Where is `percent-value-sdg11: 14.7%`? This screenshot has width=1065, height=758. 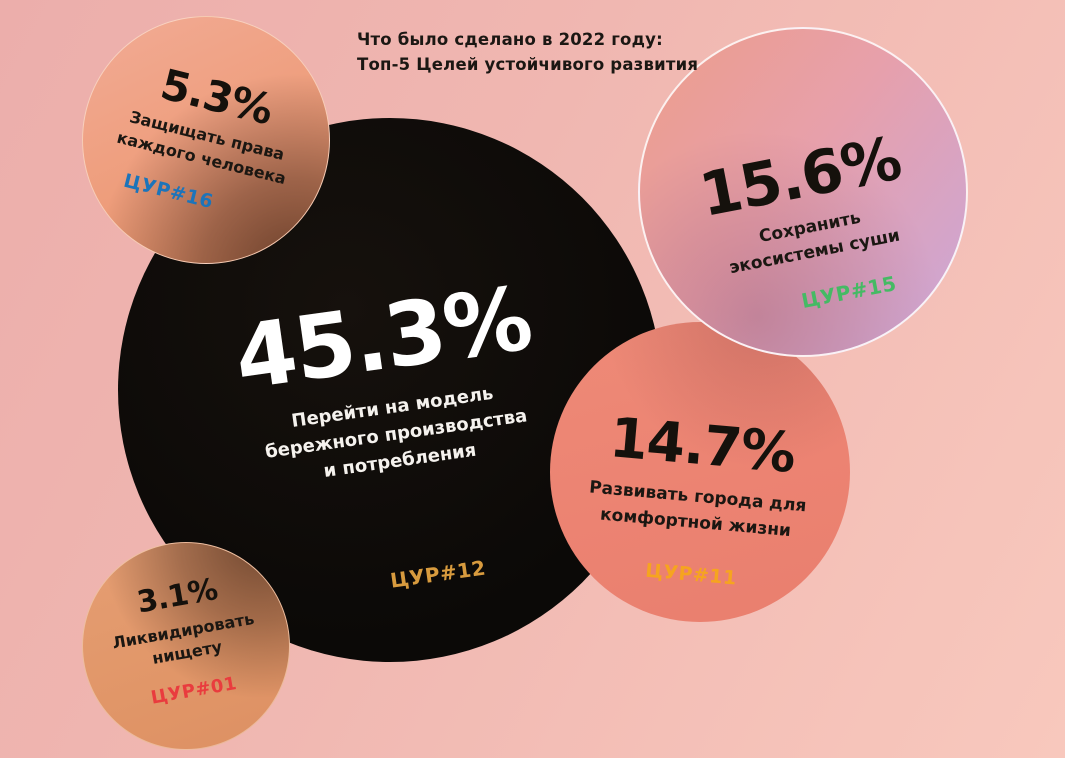 percent-value-sdg11: 14.7% is located at coordinates (702, 445).